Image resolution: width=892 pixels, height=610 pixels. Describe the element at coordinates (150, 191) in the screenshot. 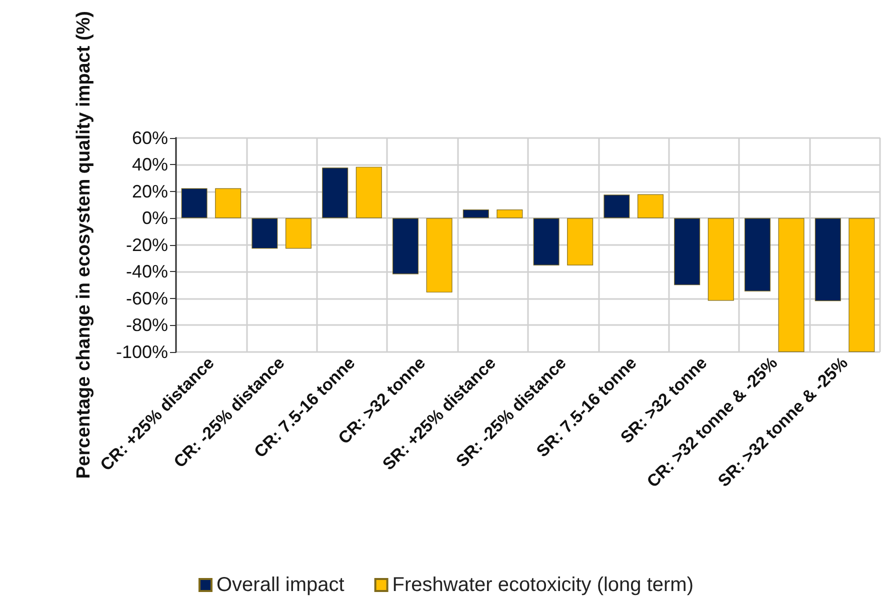

I see `y-tick-label: 20%` at that location.